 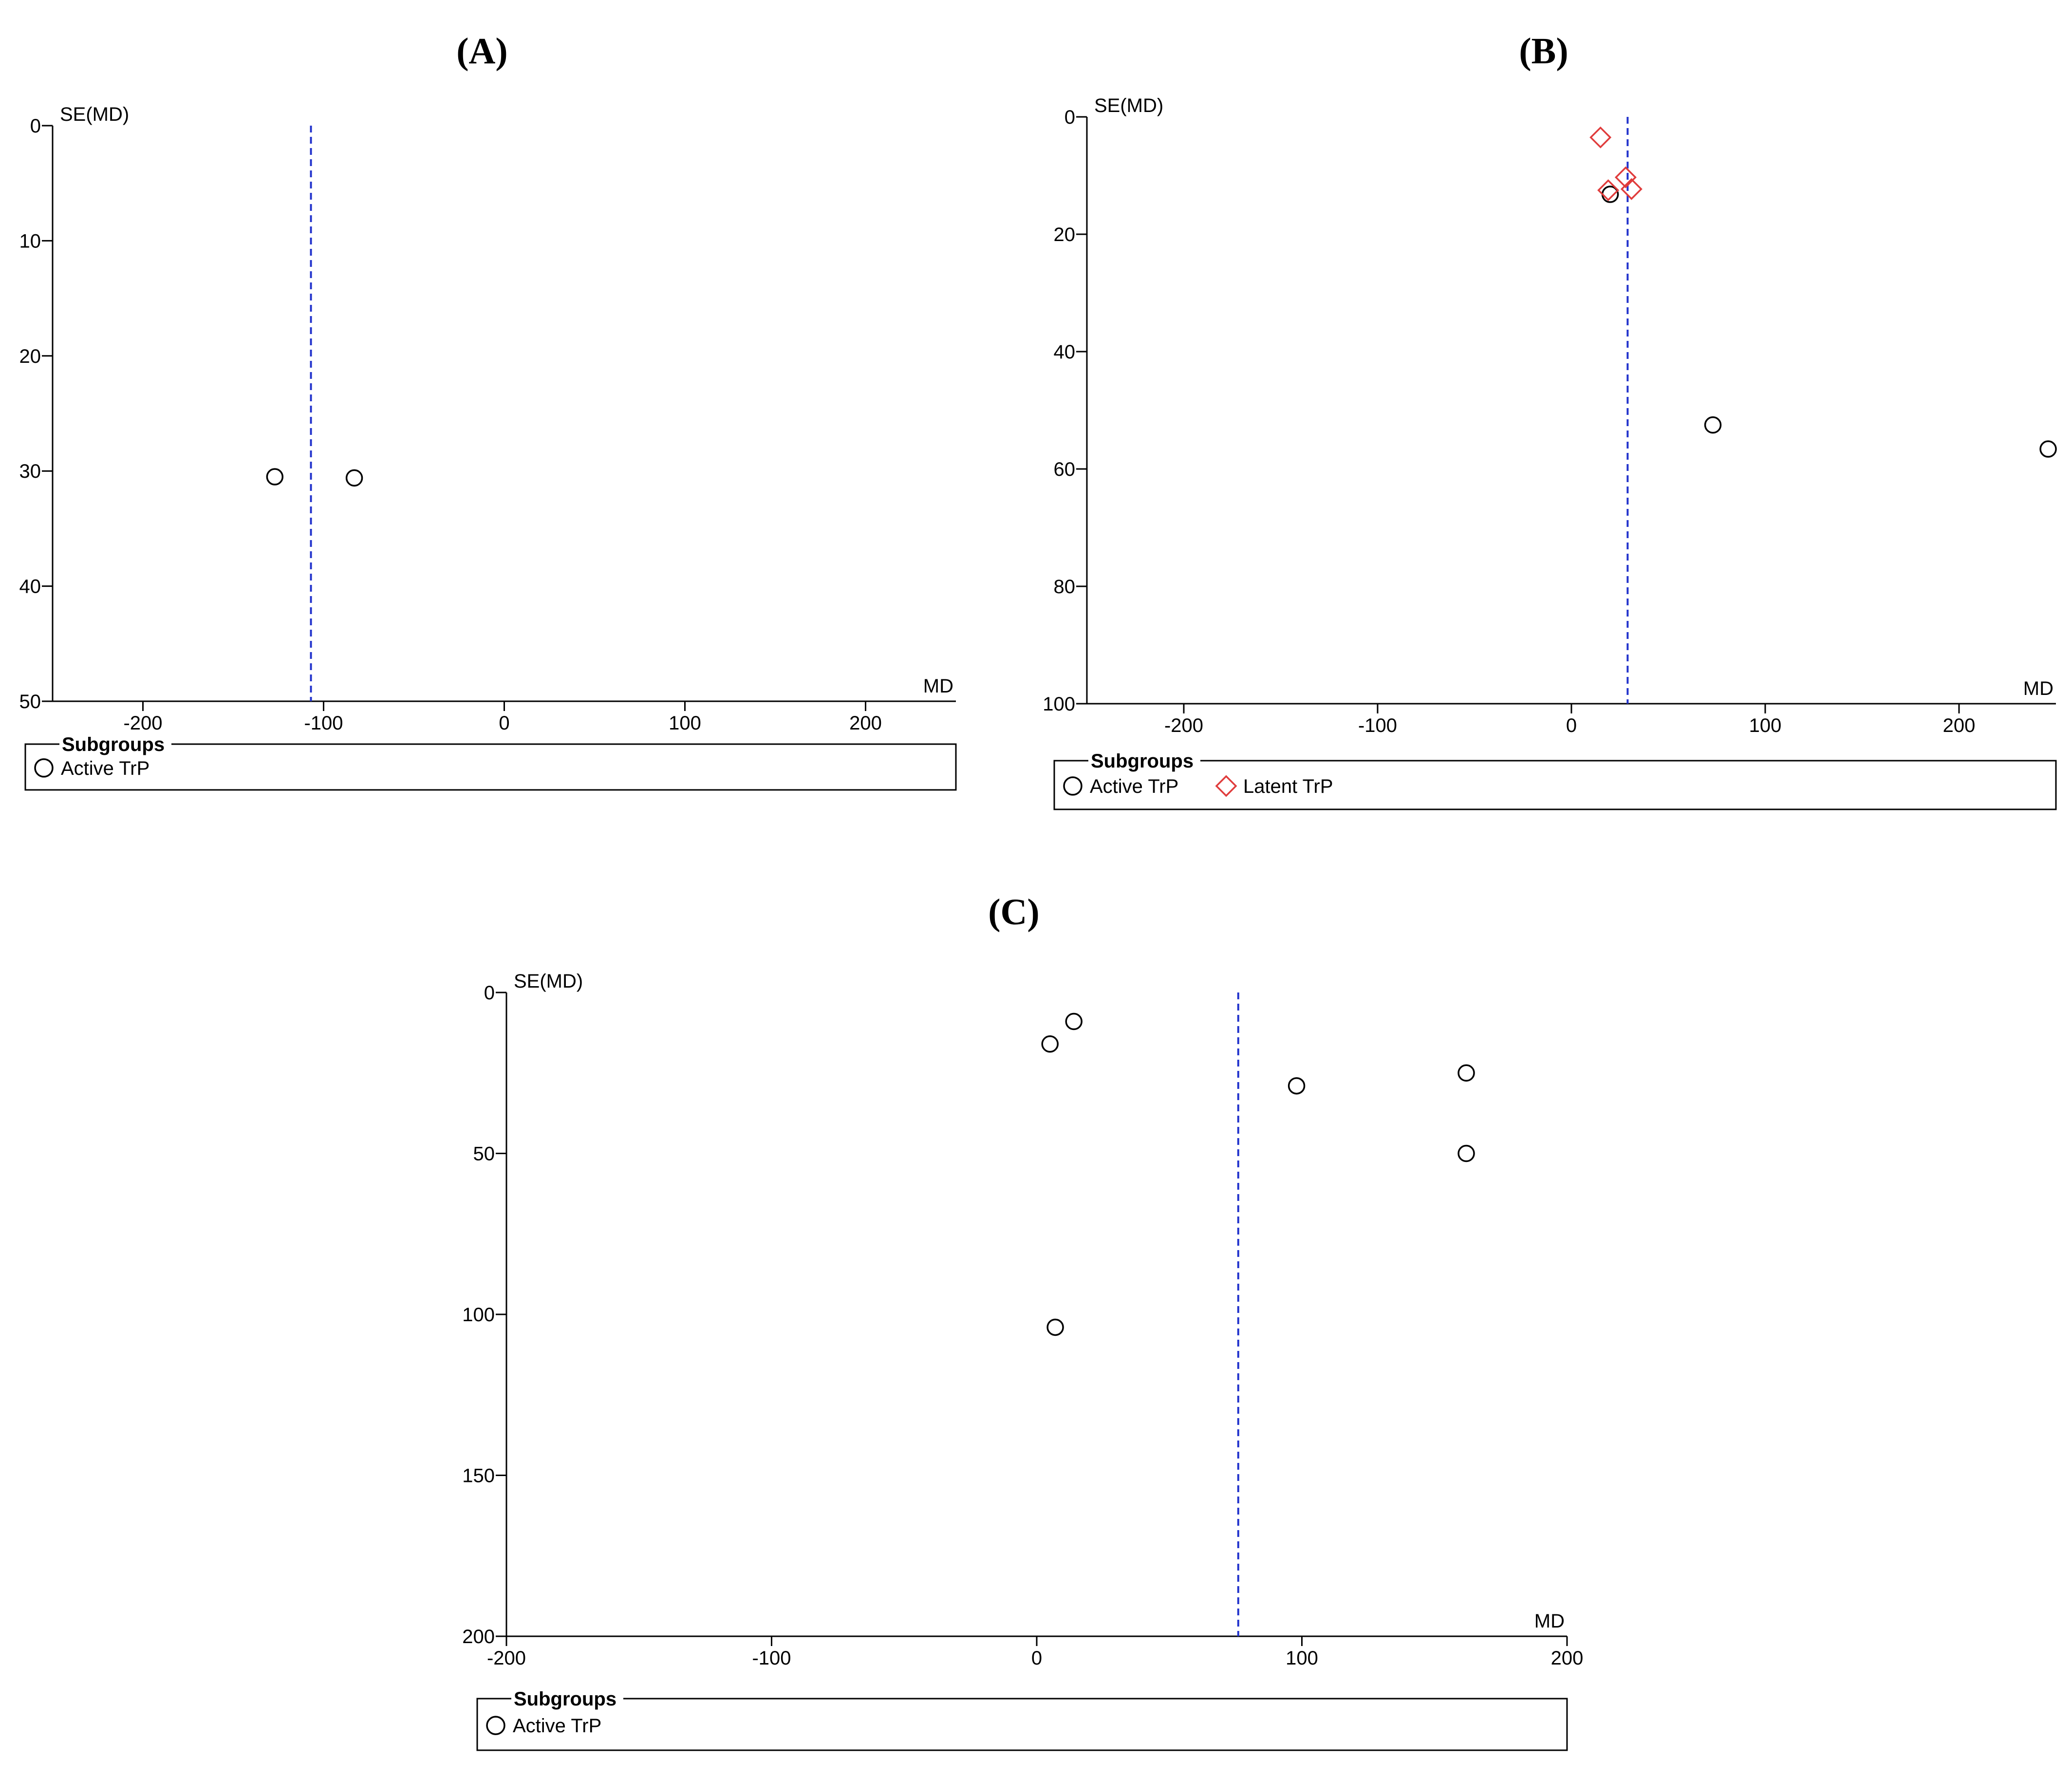 I want to click on legend-marker-diamond, so click(x=1226, y=786).